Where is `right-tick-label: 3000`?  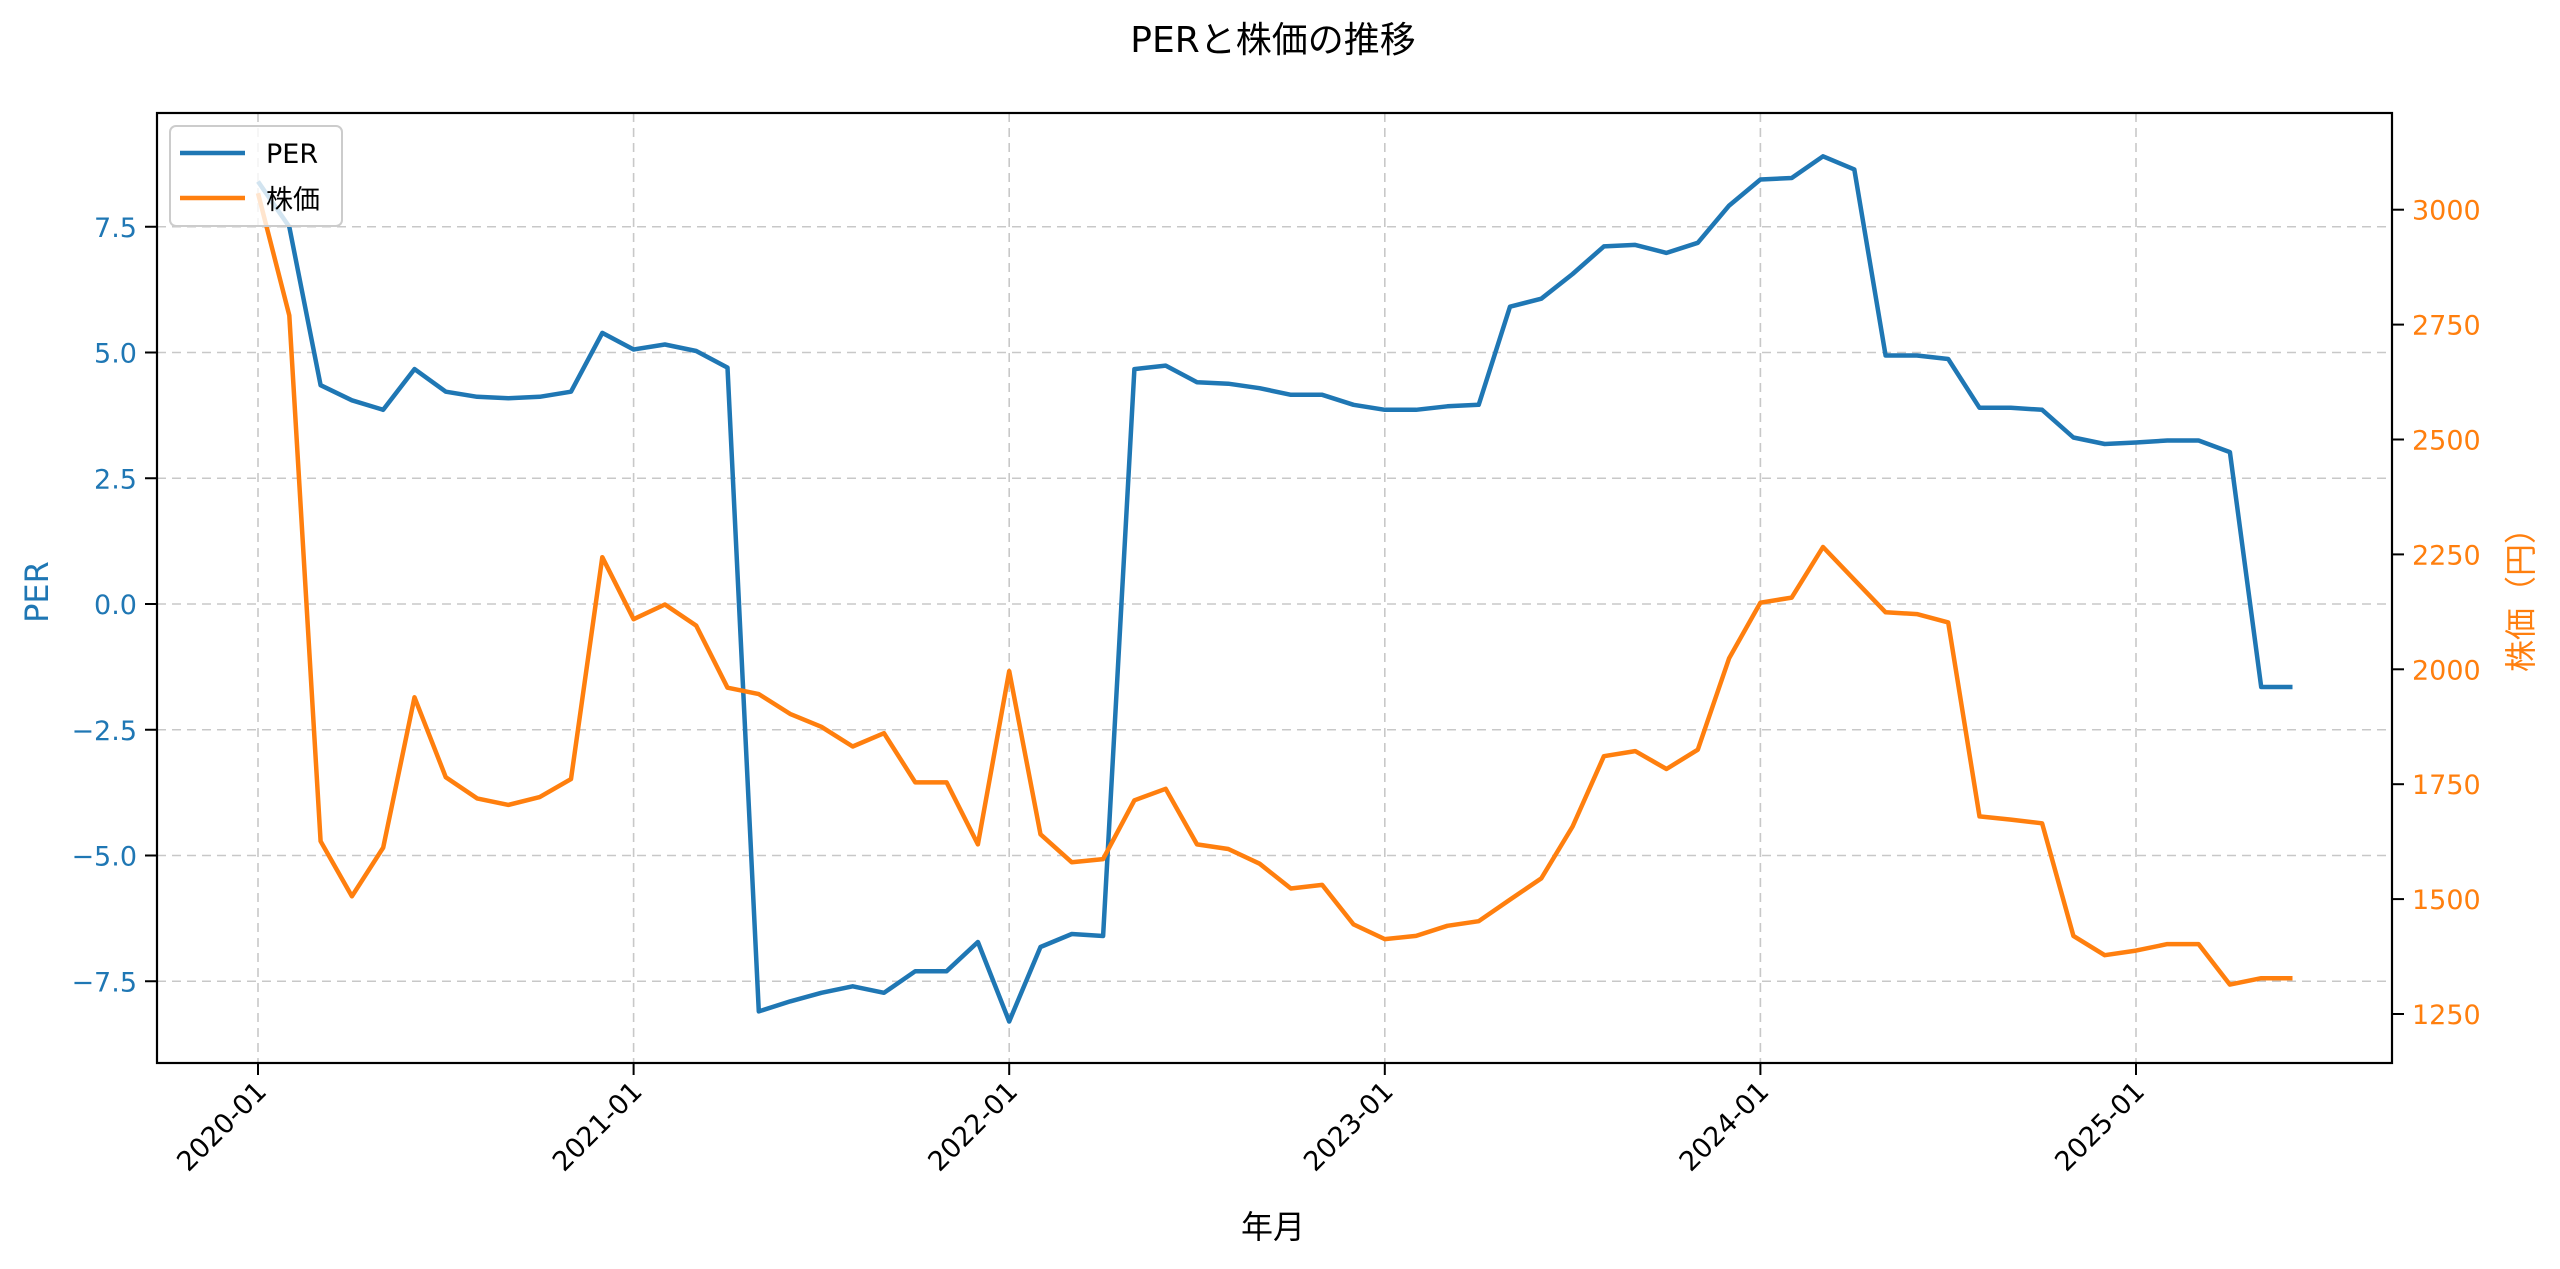
right-tick-label: 3000 is located at coordinates (2446, 211).